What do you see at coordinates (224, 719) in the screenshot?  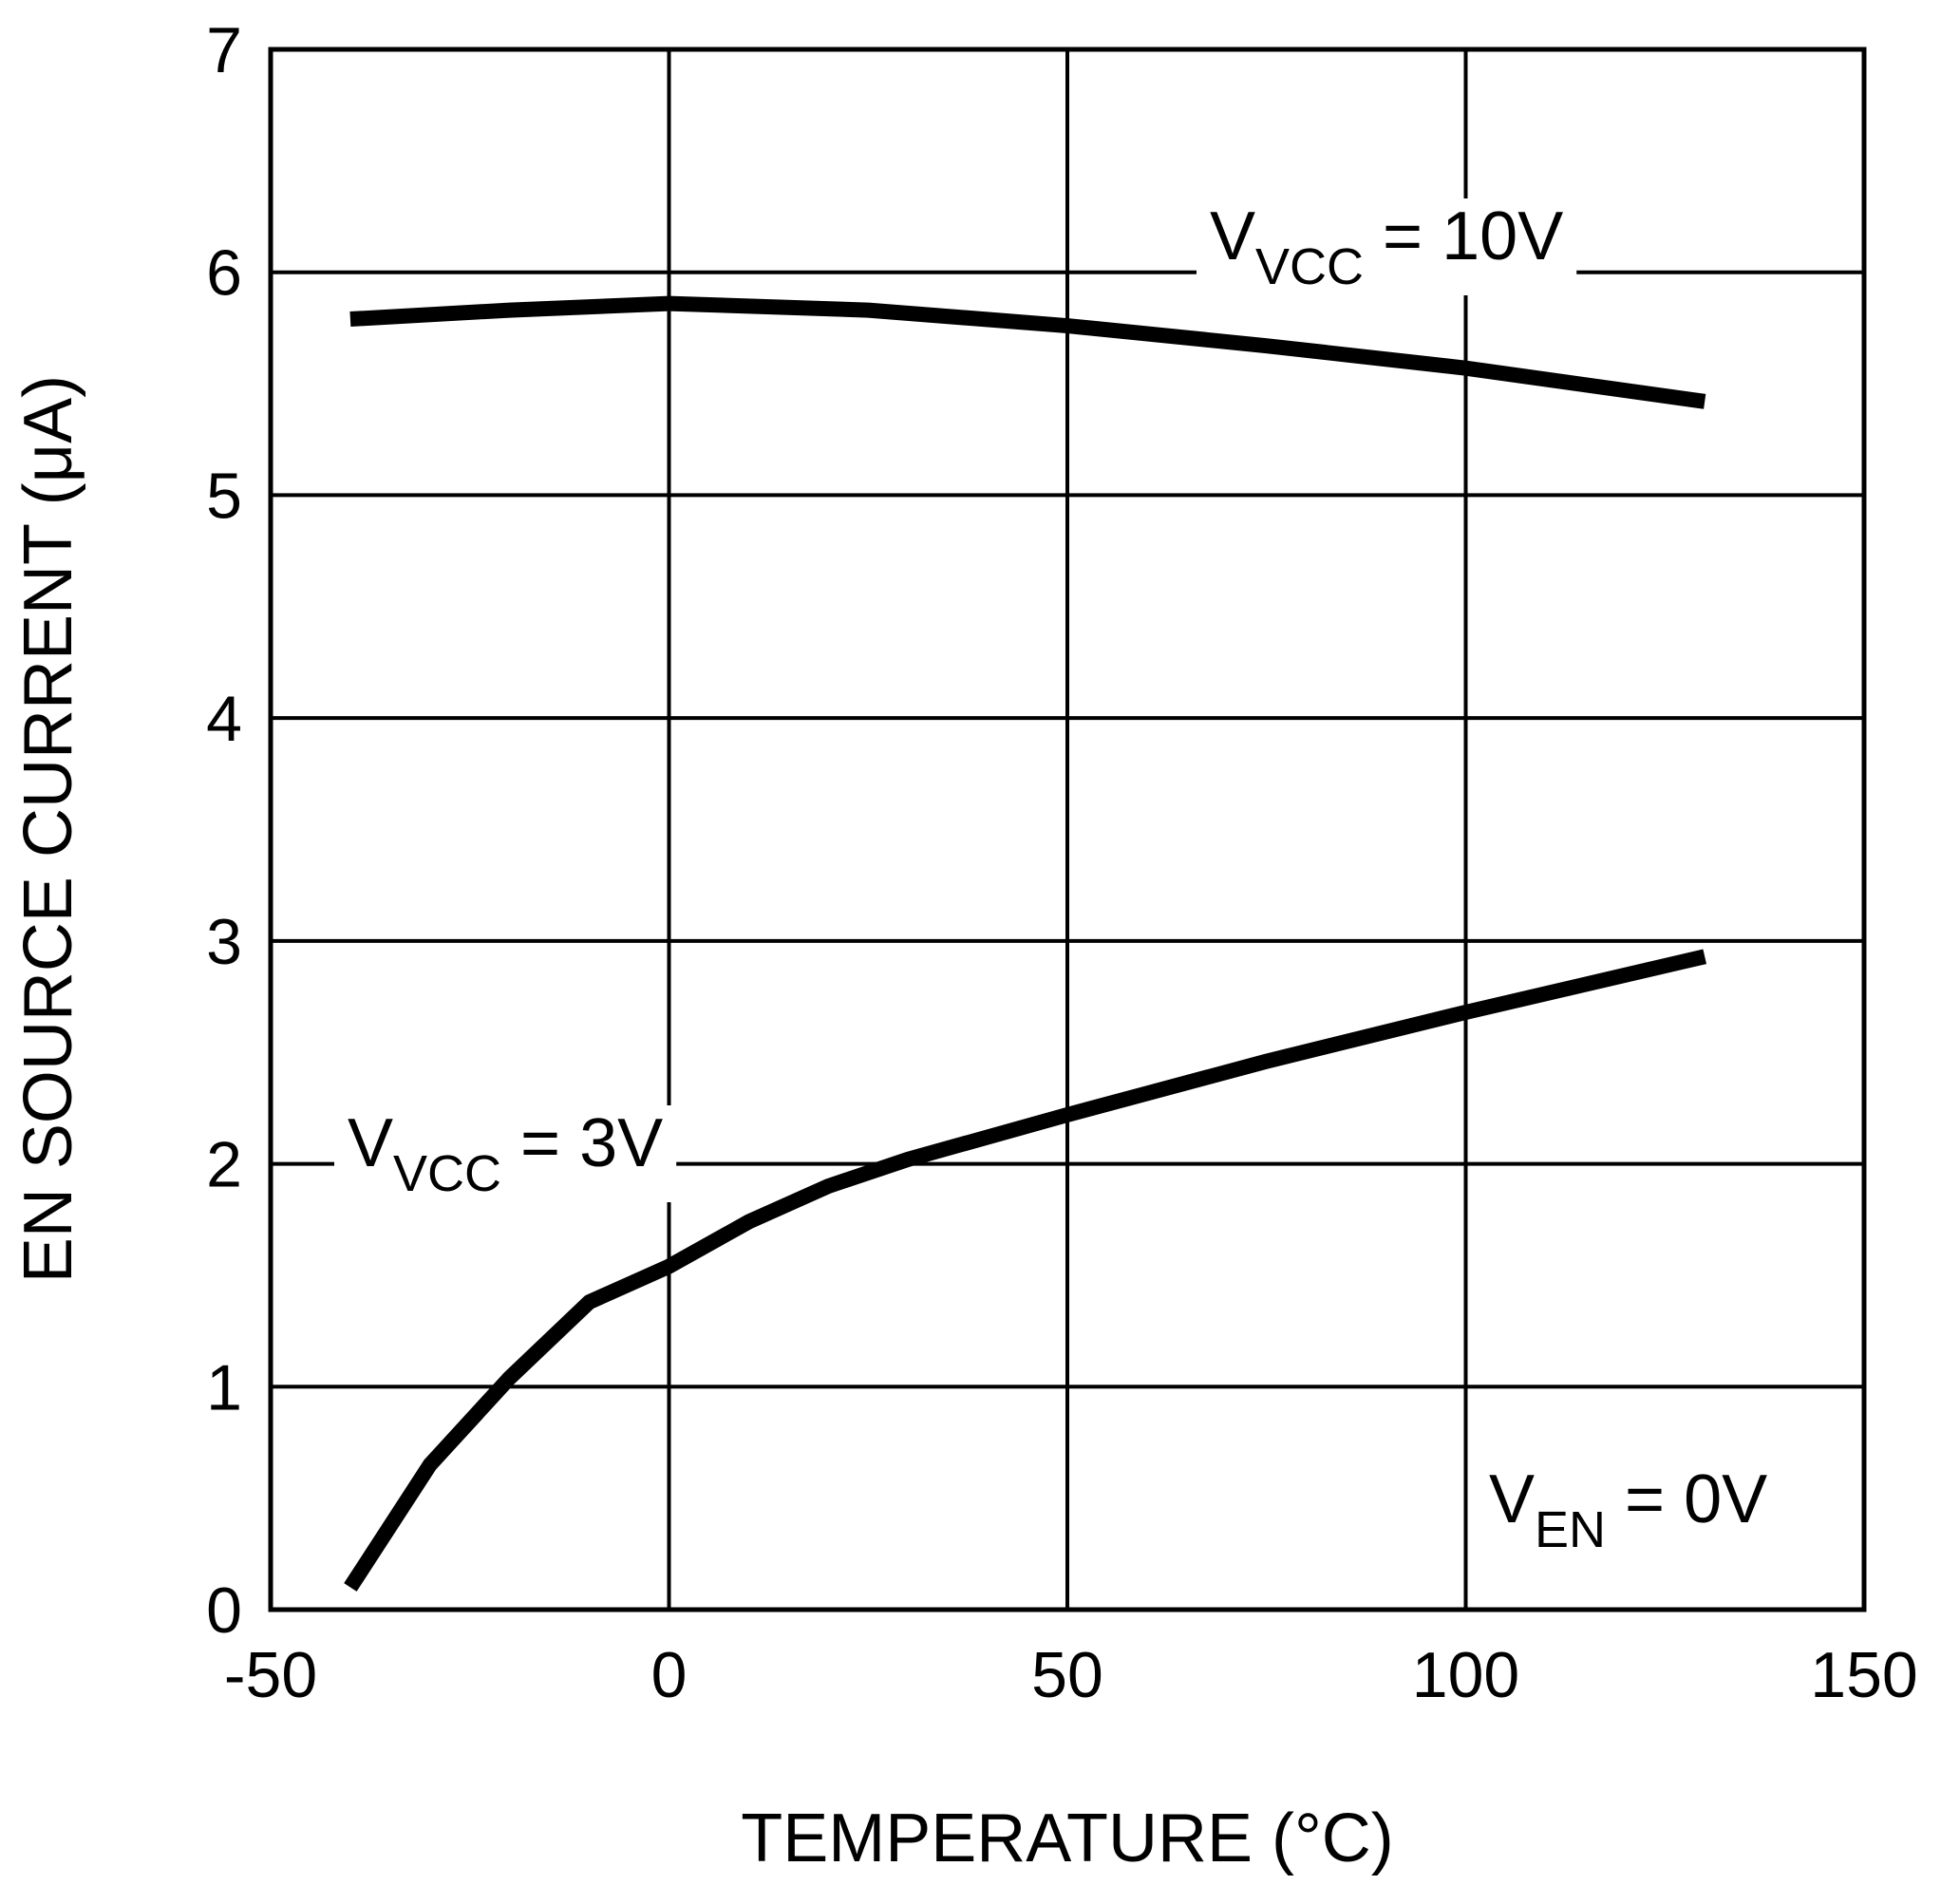 I see `y-tick-label: 4` at bounding box center [224, 719].